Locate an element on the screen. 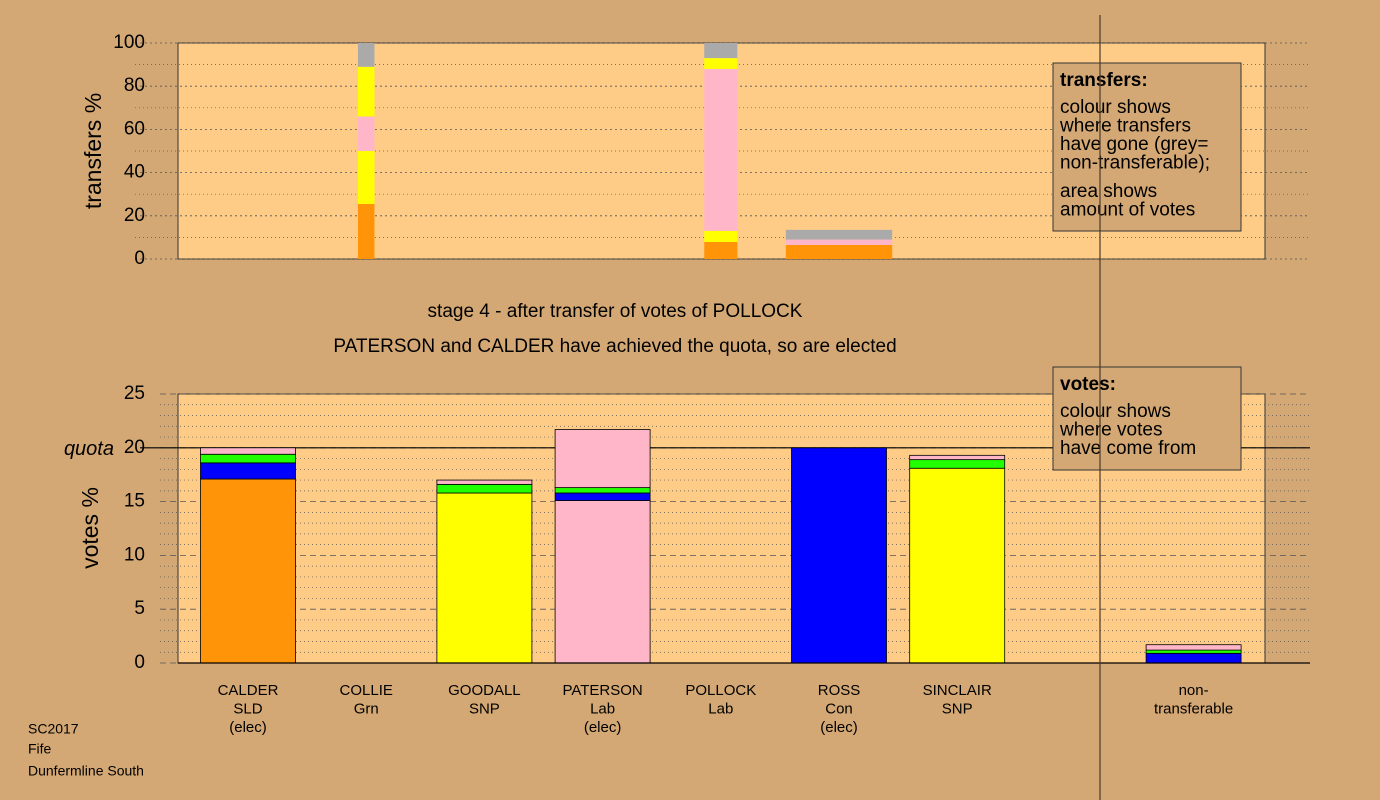  x-tick-label: COLLIE is located at coordinates (366, 690).